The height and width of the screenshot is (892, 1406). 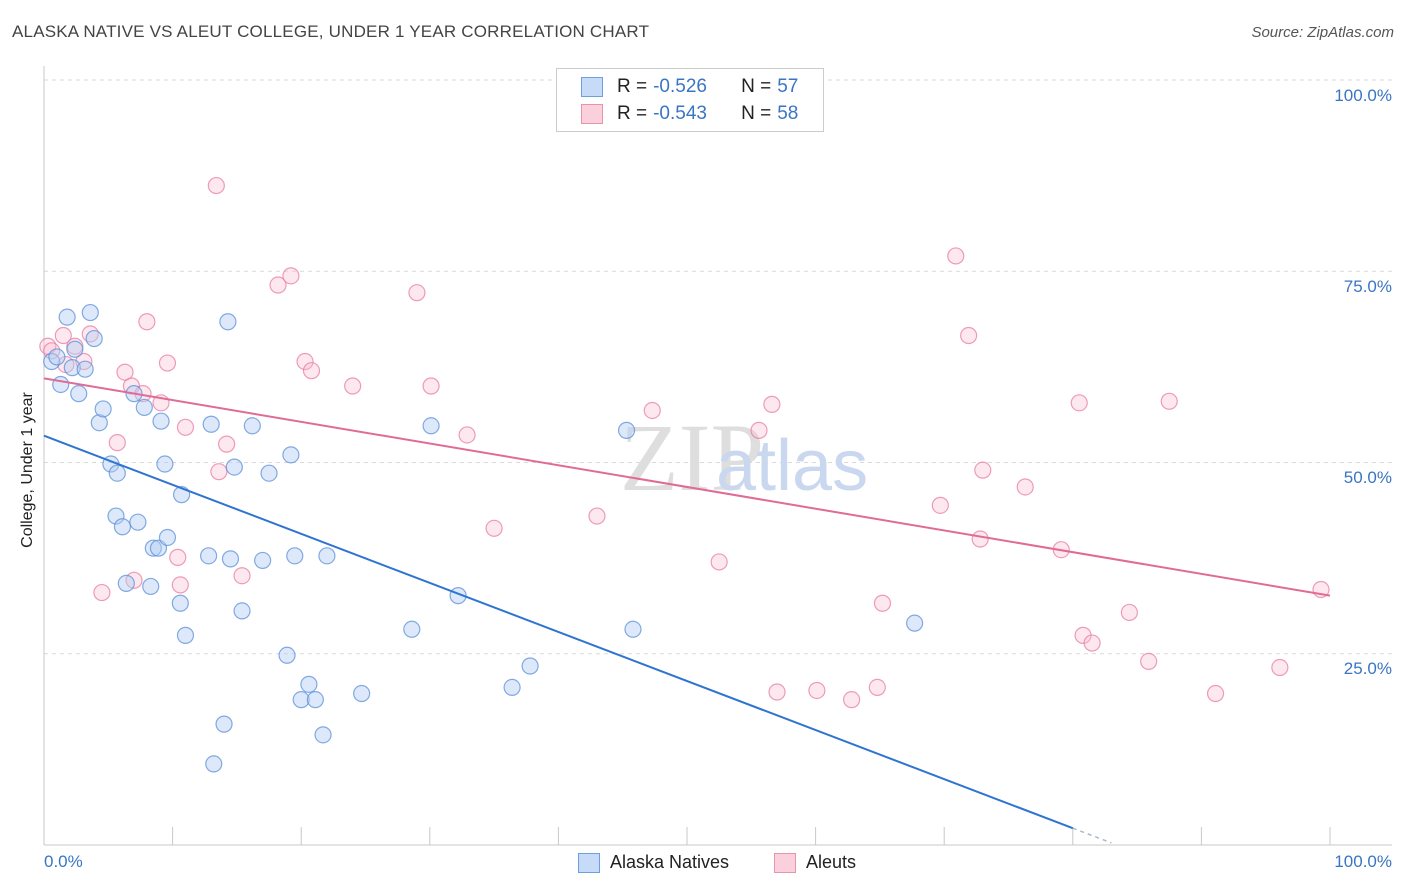 What do you see at coordinates (670, 862) in the screenshot?
I see `series-name: Alaska Natives` at bounding box center [670, 862].